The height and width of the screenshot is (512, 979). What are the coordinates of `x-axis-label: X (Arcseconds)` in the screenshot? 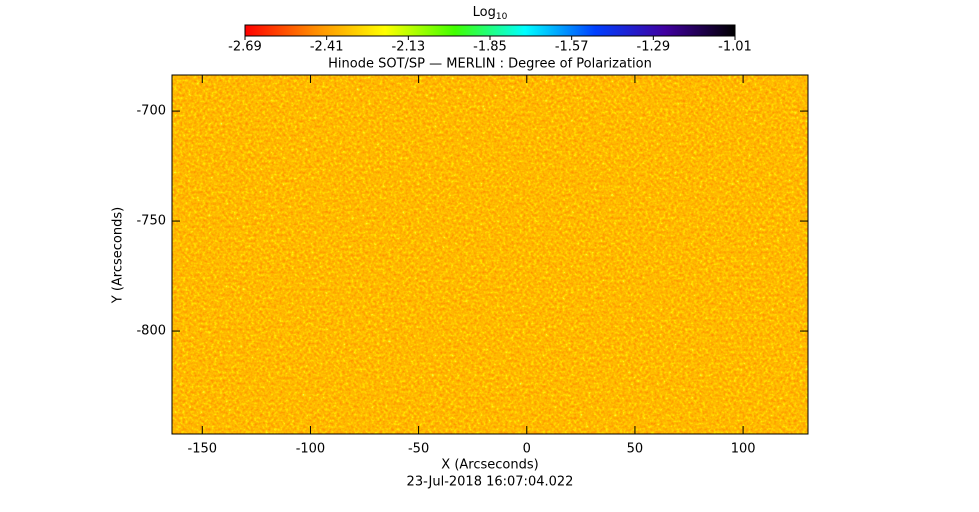 It's located at (489, 465).